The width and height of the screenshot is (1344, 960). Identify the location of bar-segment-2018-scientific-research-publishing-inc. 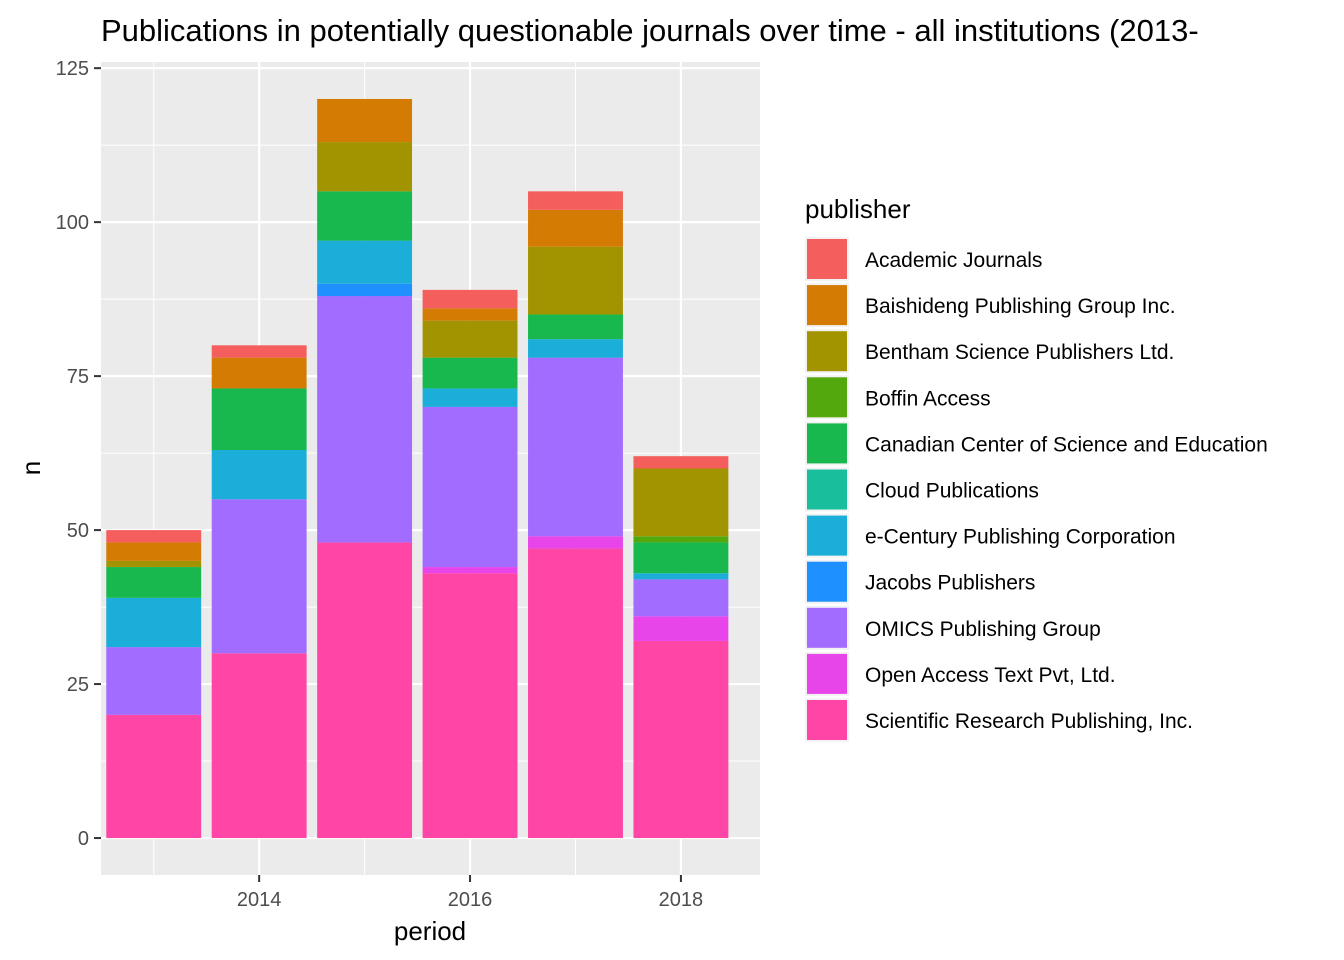
(681, 739).